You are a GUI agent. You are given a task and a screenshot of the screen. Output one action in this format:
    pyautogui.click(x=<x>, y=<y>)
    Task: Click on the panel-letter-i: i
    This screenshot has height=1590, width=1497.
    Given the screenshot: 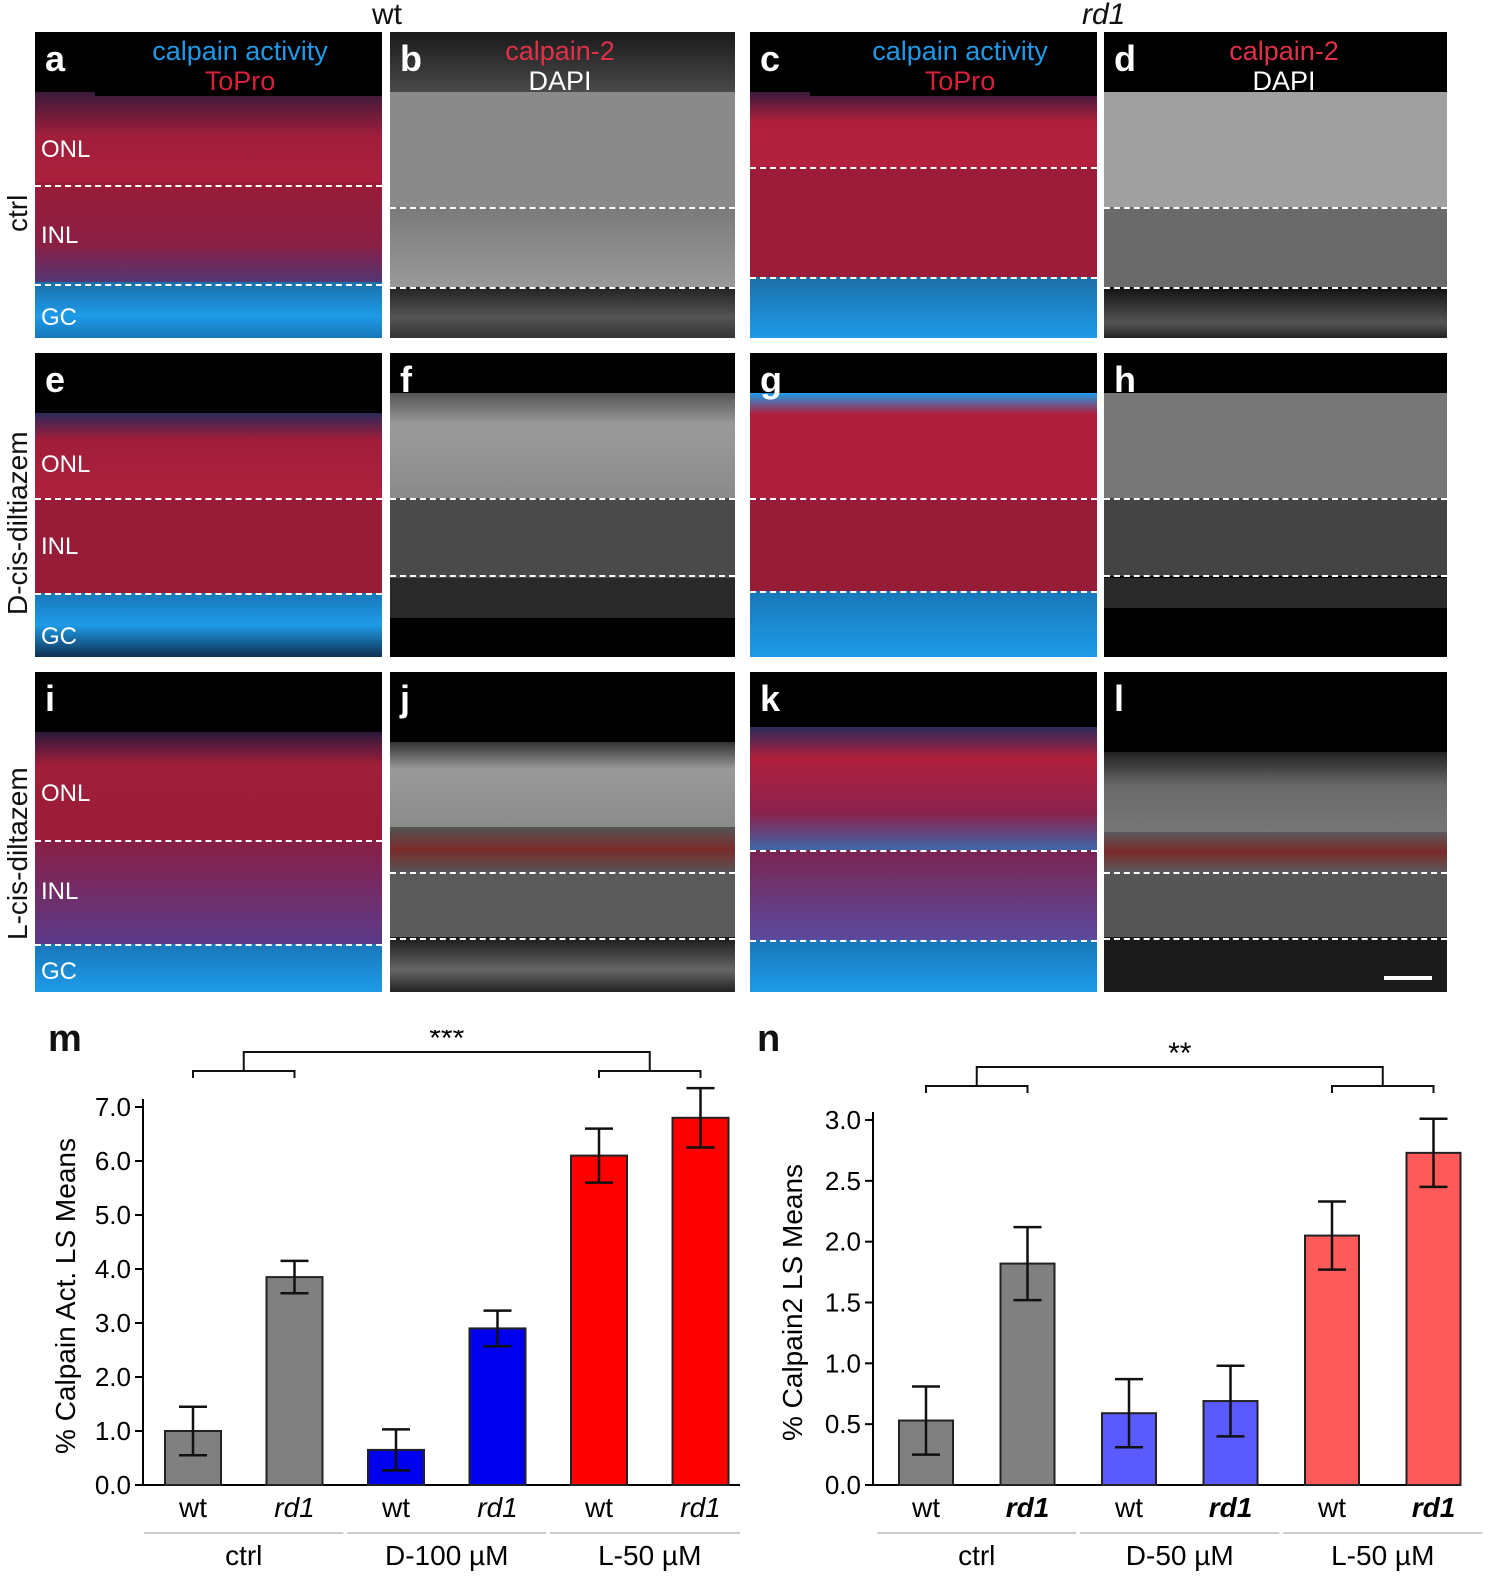 What is the action you would take?
    pyautogui.click(x=50, y=698)
    